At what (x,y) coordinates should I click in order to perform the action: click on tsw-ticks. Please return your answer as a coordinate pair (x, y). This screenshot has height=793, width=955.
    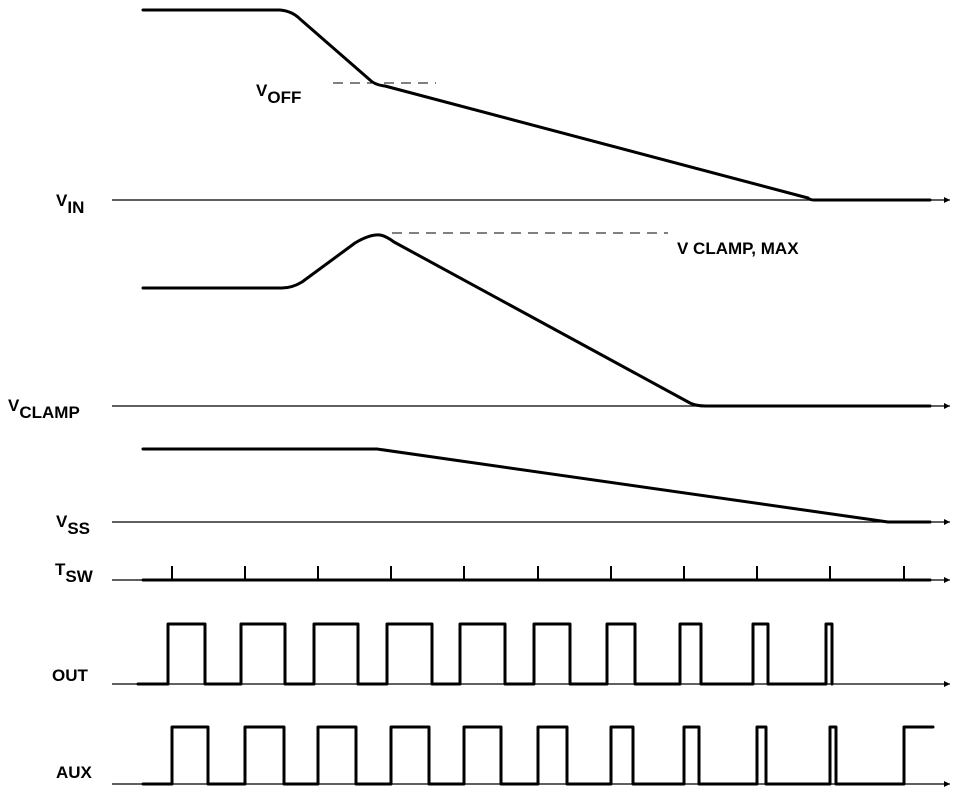
    Looking at the image, I should click on (538, 573).